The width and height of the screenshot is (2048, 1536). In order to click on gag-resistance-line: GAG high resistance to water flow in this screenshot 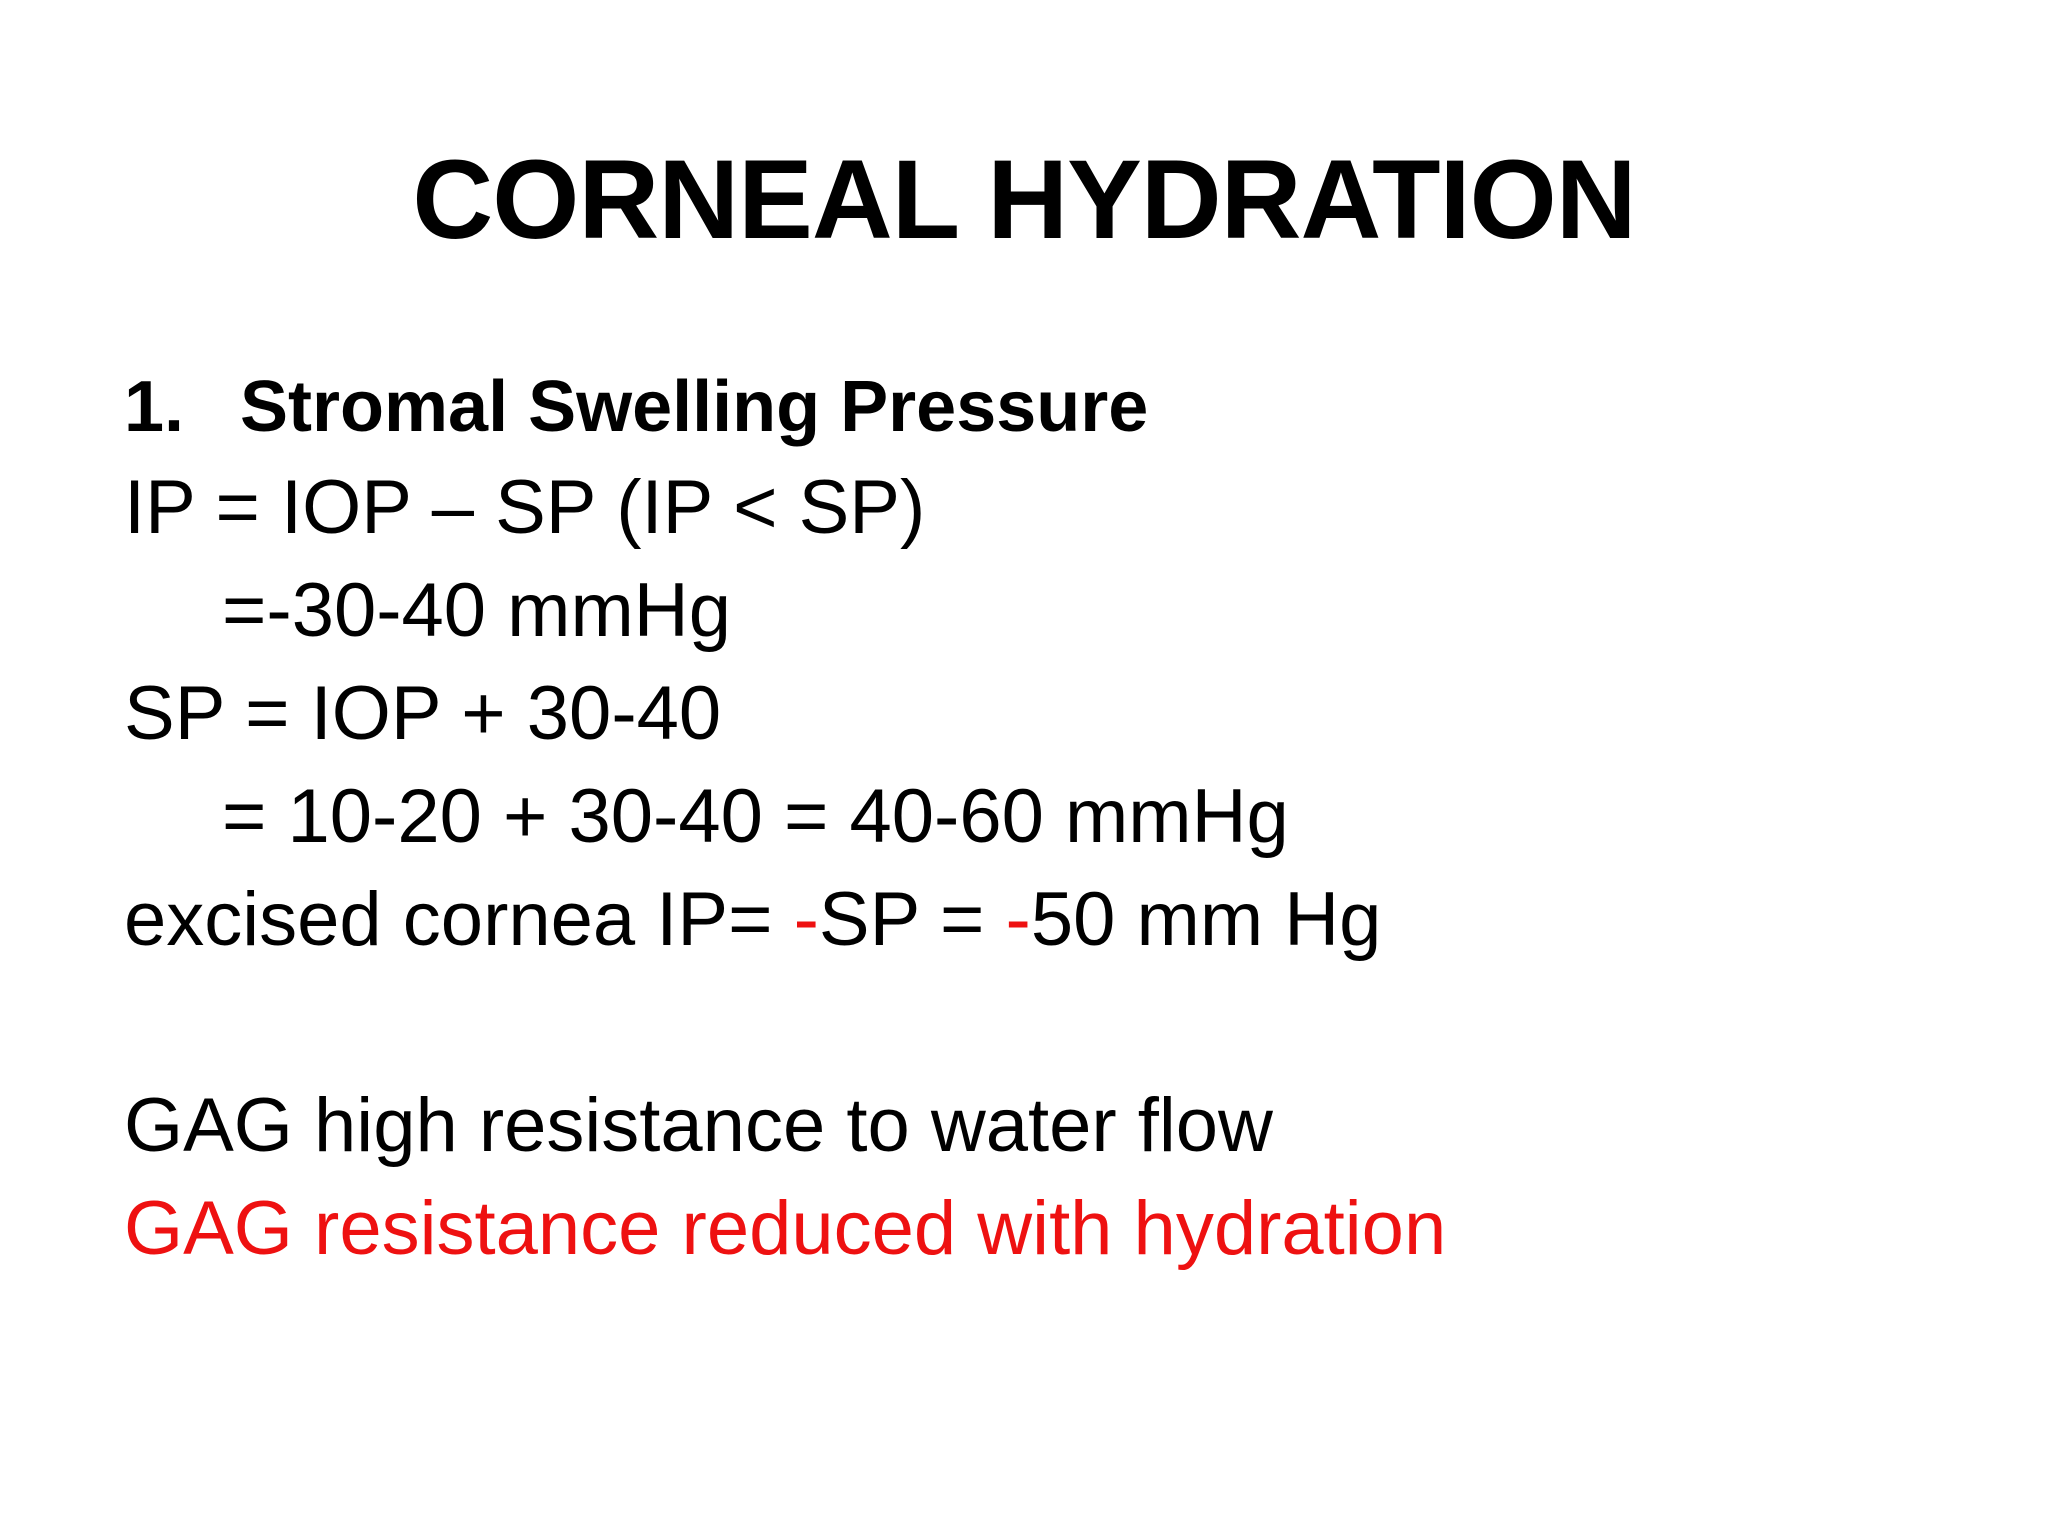, I will do `click(698, 1125)`.